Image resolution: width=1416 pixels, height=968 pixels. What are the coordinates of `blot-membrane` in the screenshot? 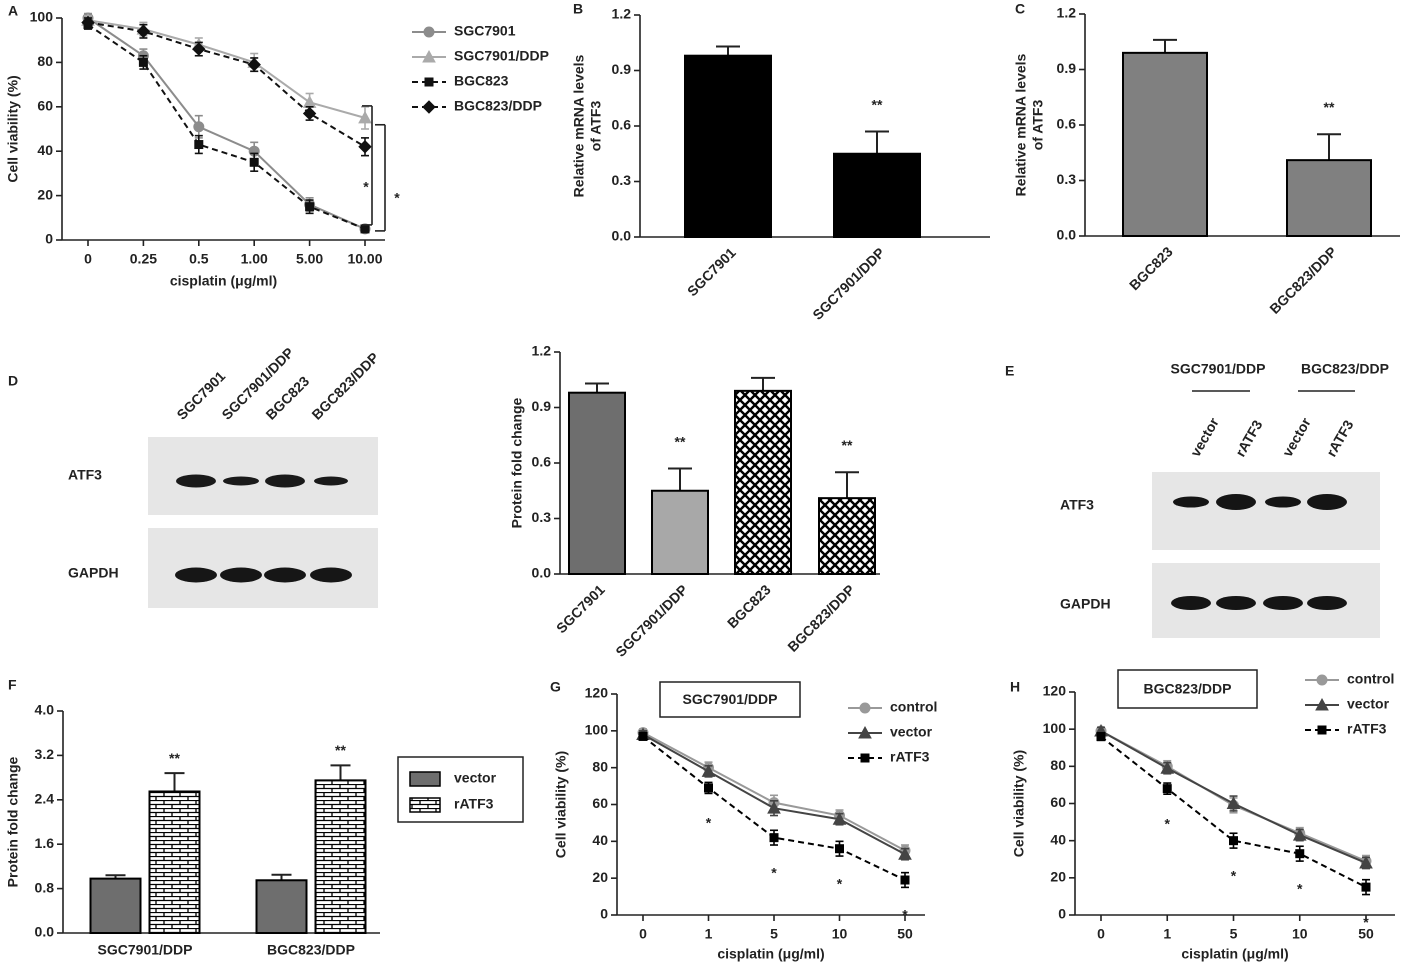 It's located at (1266, 511).